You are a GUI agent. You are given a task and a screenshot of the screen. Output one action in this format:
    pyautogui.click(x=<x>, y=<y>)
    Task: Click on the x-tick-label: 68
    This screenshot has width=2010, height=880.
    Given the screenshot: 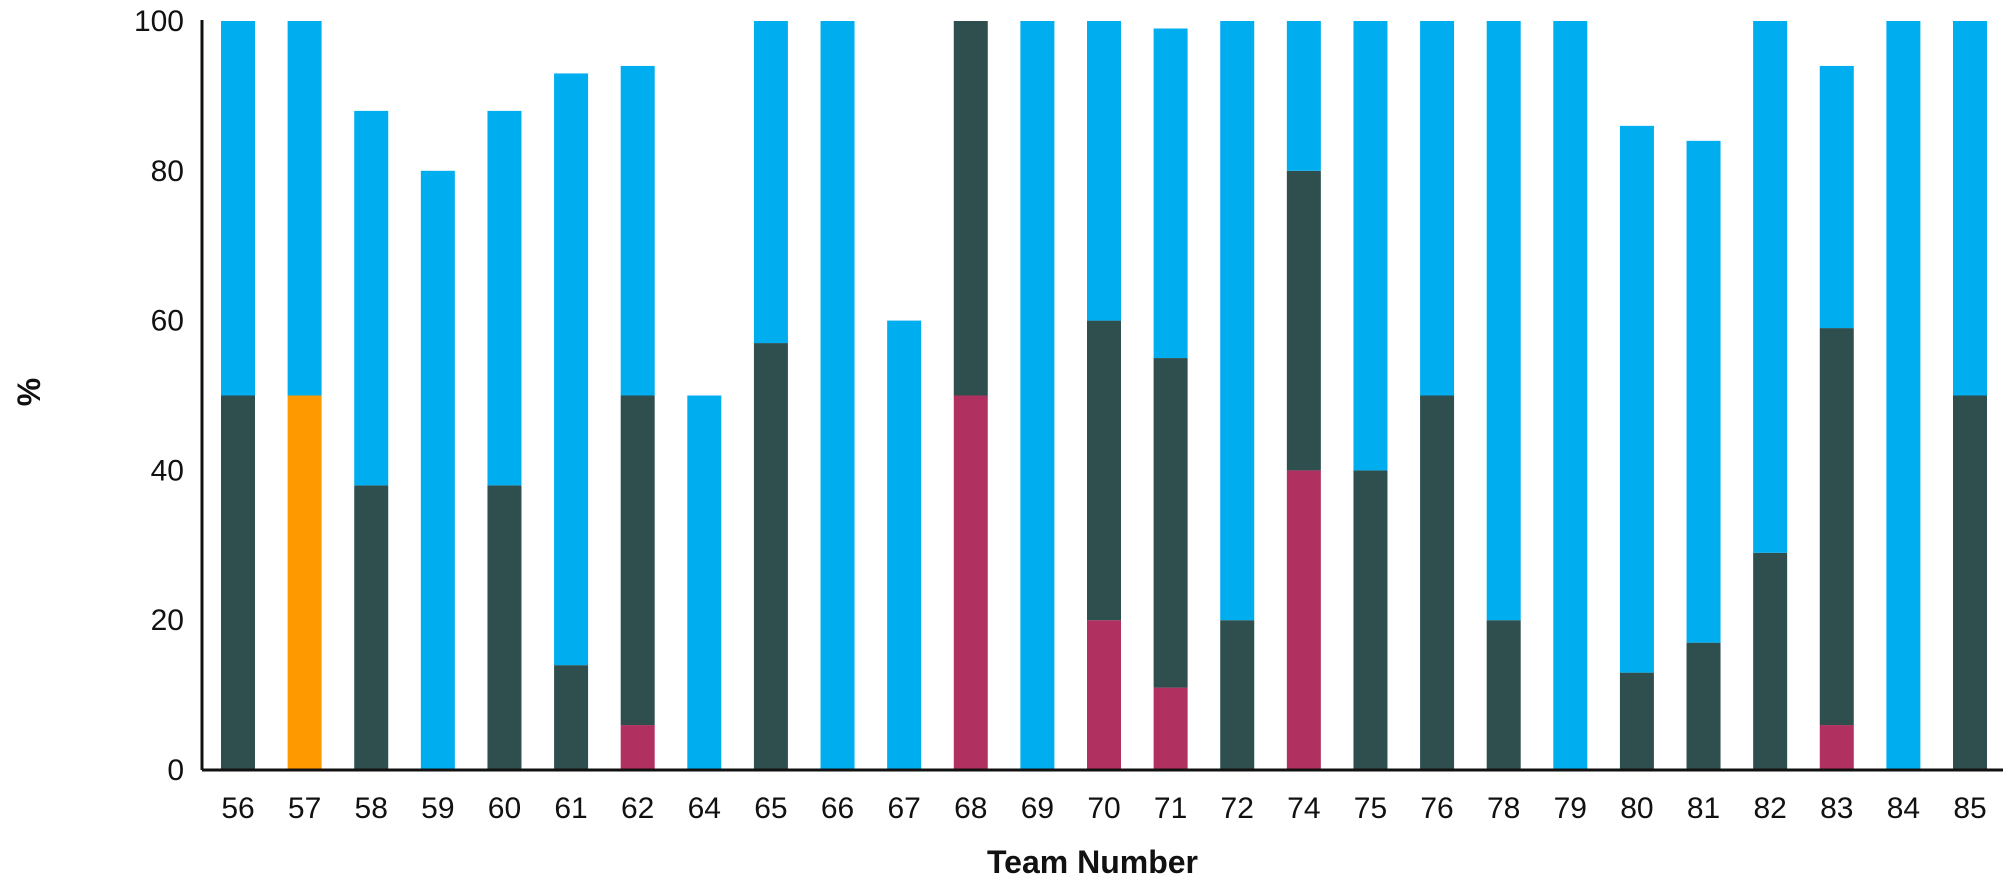 What is the action you would take?
    pyautogui.click(x=970, y=808)
    